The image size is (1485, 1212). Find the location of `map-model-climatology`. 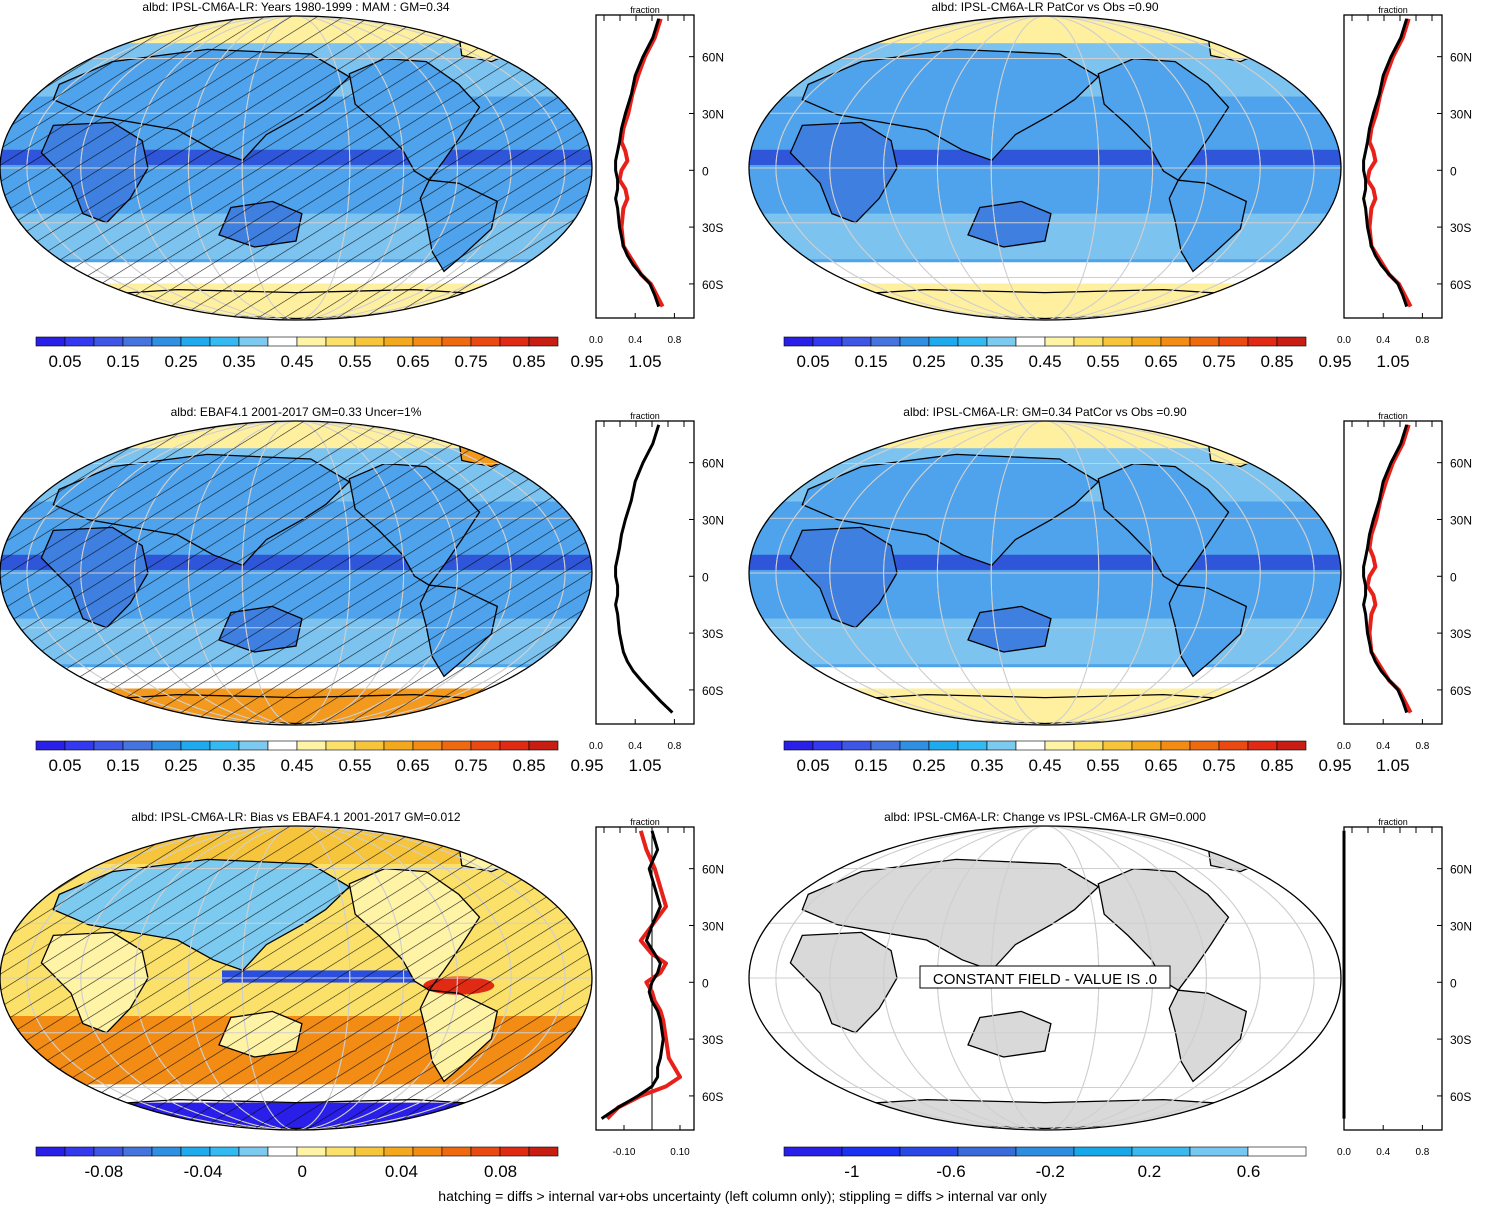

map-model-climatology is located at coordinates (296, 168).